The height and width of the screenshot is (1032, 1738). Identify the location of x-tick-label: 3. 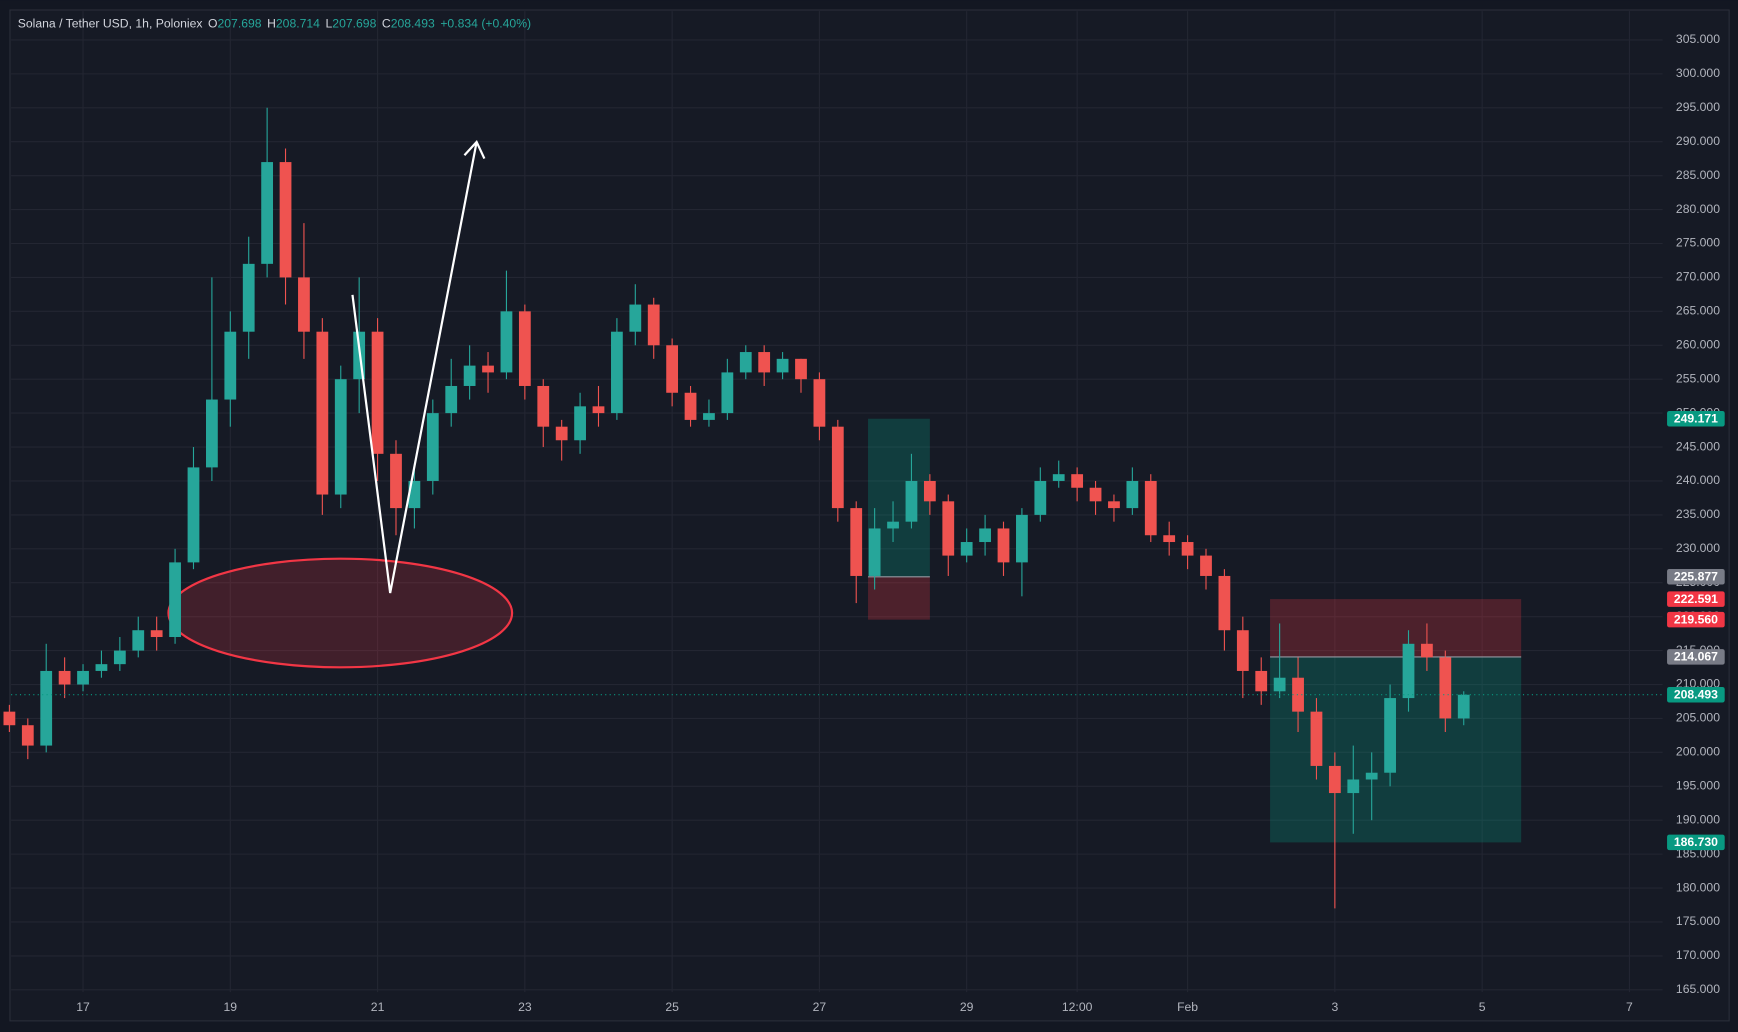
(1334, 1007).